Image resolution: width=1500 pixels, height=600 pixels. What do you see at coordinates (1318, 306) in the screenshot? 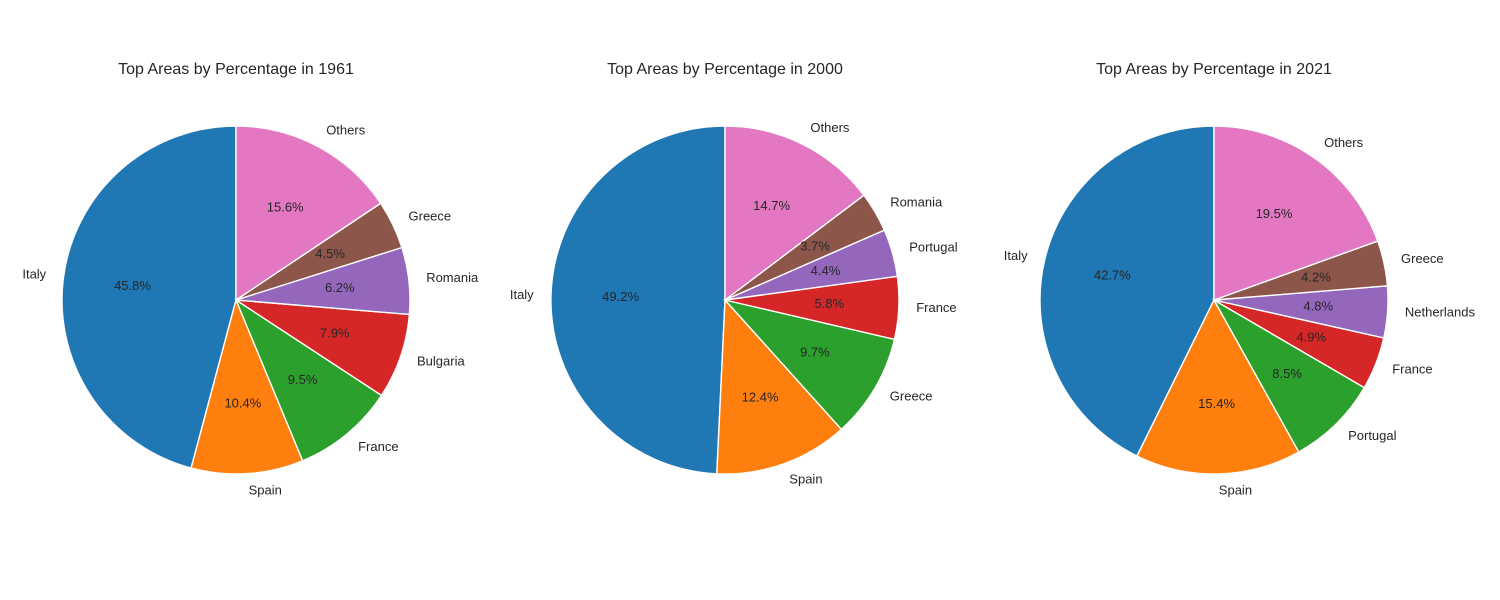
I see `pct-label-netherlands: 4.8%` at bounding box center [1318, 306].